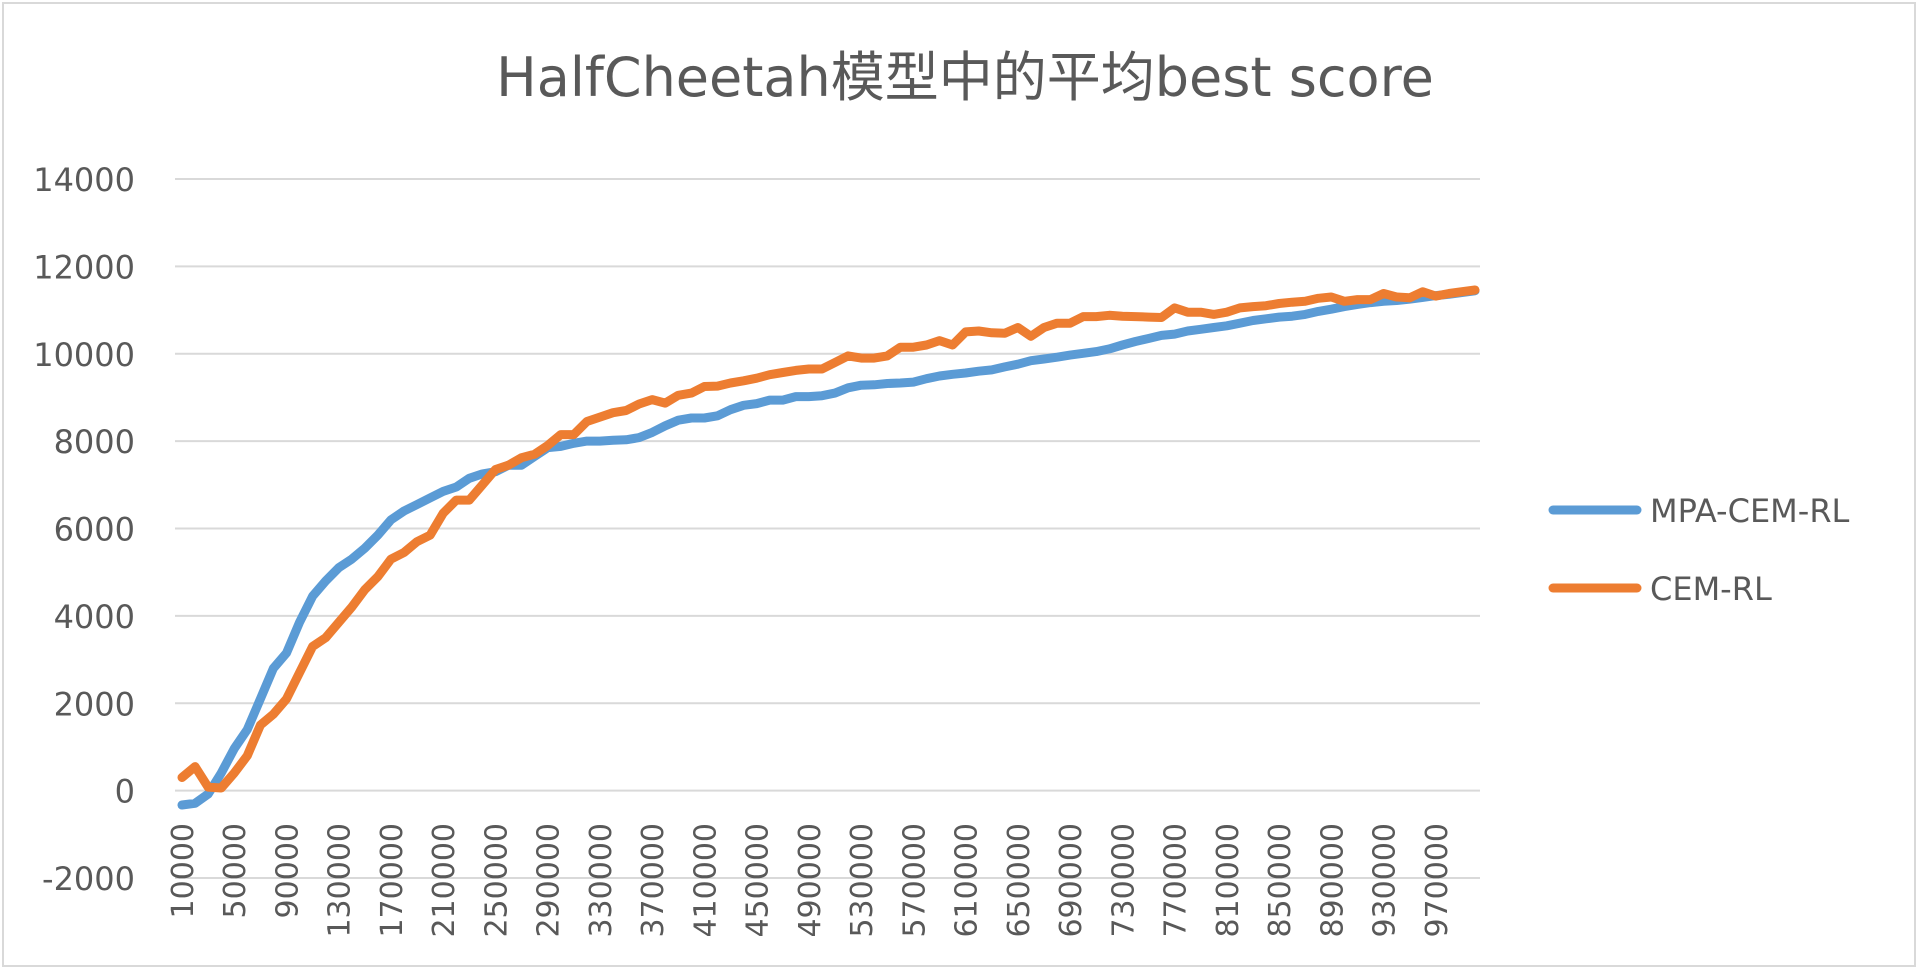 This screenshot has height=971, width=1920. I want to click on x-tick-label: 570000, so click(914, 880).